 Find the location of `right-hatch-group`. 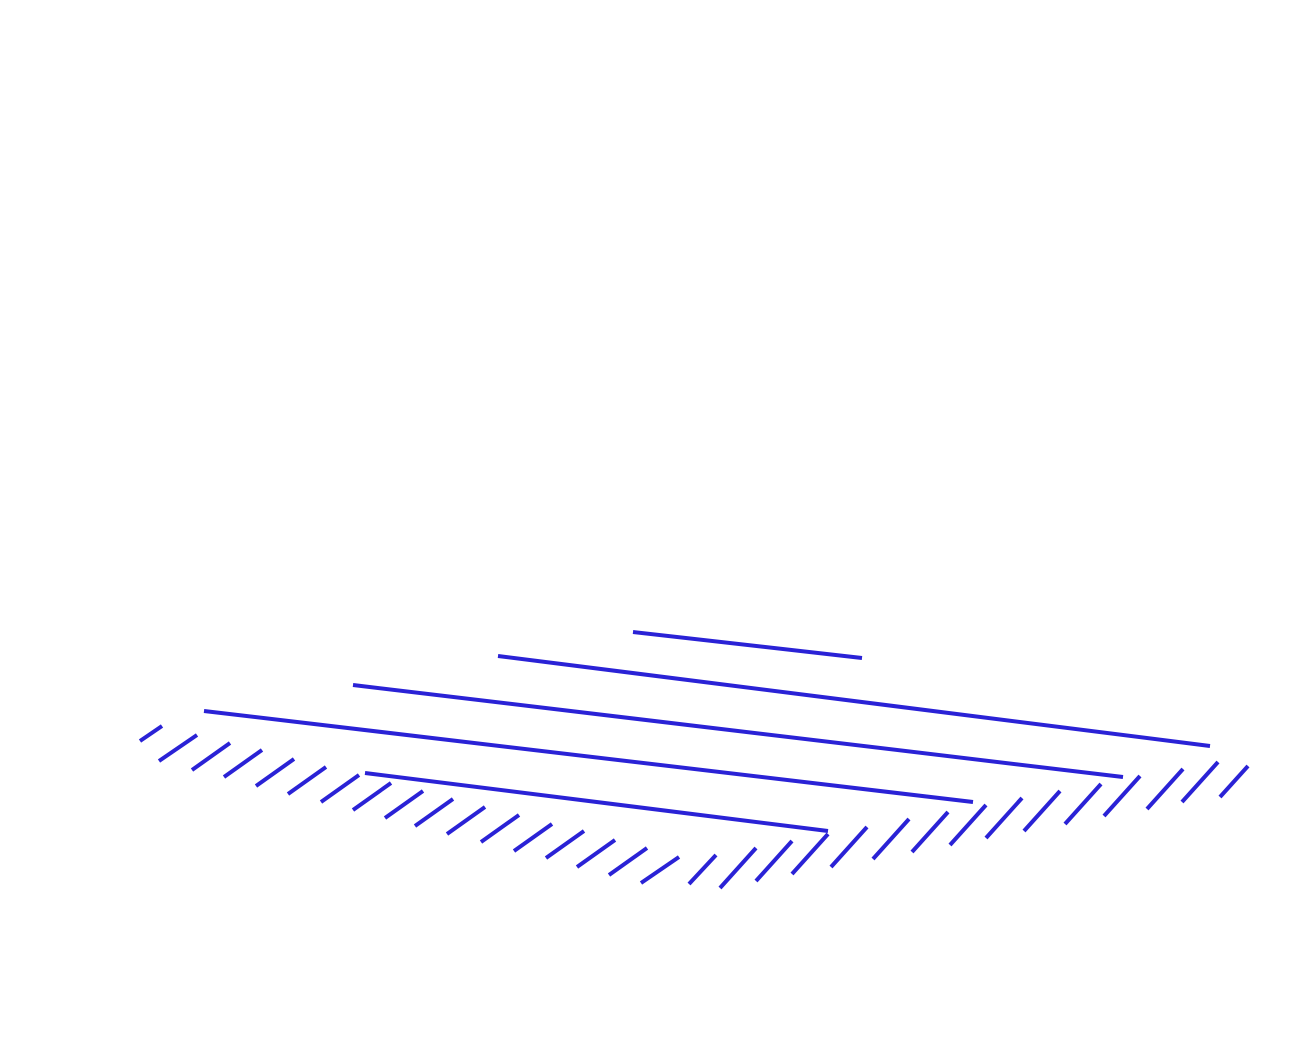

right-hatch-group is located at coordinates (968, 825).